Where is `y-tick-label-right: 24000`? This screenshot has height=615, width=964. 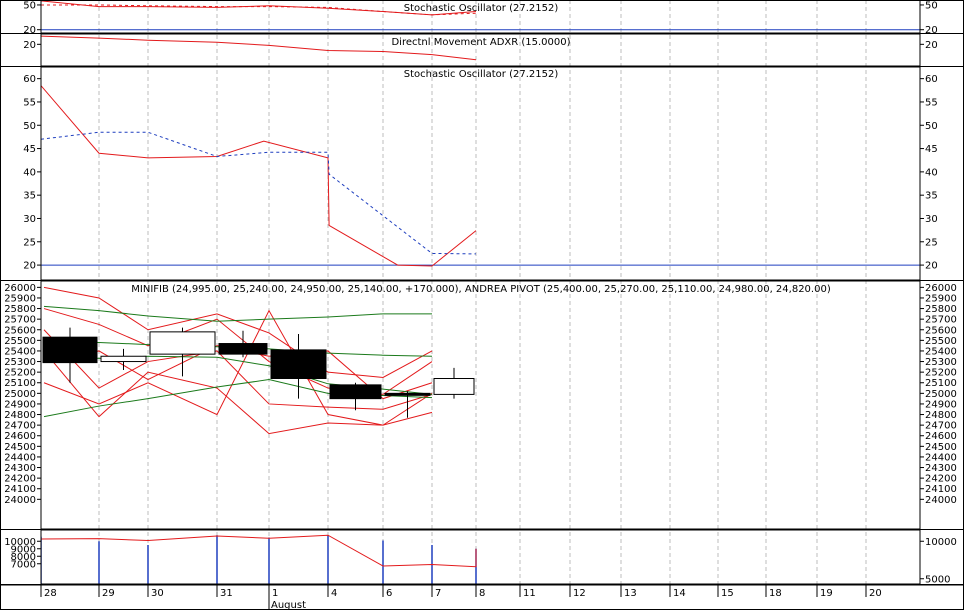 y-tick-label-right: 24000 is located at coordinates (941, 500).